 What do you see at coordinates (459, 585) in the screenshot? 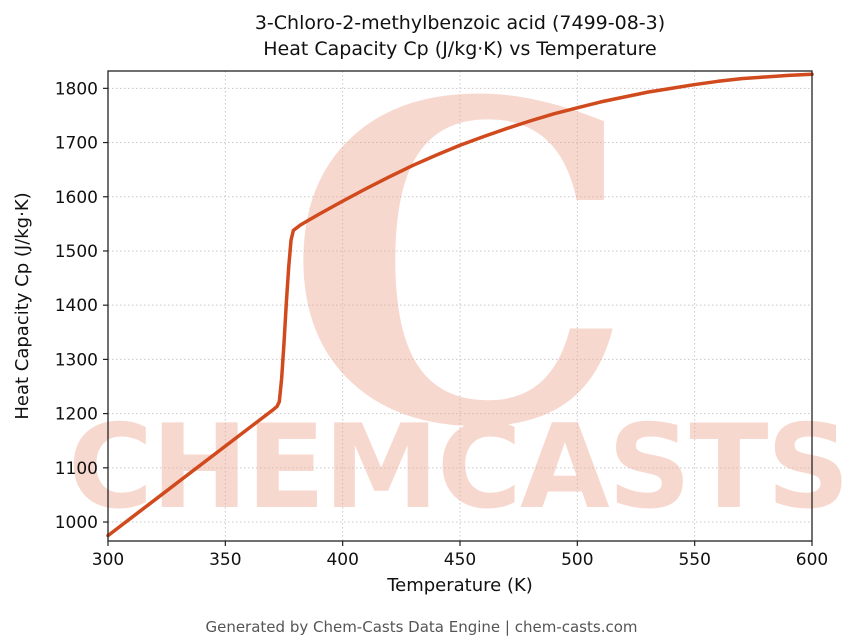
I see `x-axis-label: Temperature (K)` at bounding box center [459, 585].